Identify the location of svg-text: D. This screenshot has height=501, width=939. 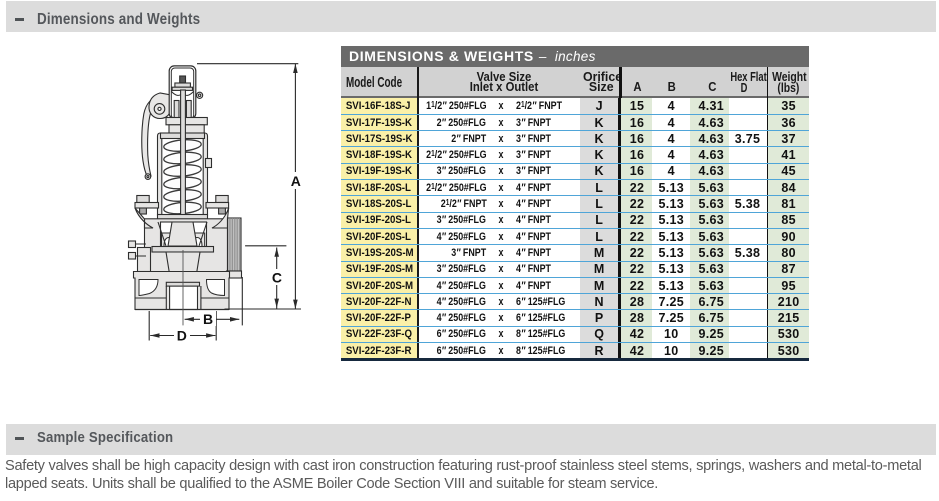
(182, 336).